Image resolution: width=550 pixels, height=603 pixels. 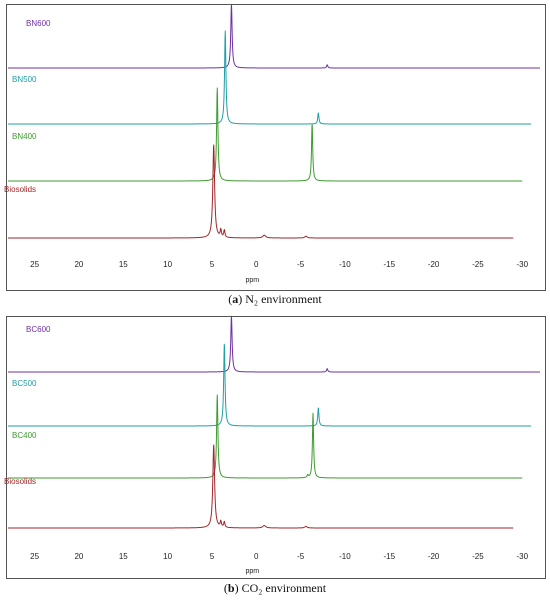 I want to click on caption-text: N₂ environment, so click(x=282, y=299).